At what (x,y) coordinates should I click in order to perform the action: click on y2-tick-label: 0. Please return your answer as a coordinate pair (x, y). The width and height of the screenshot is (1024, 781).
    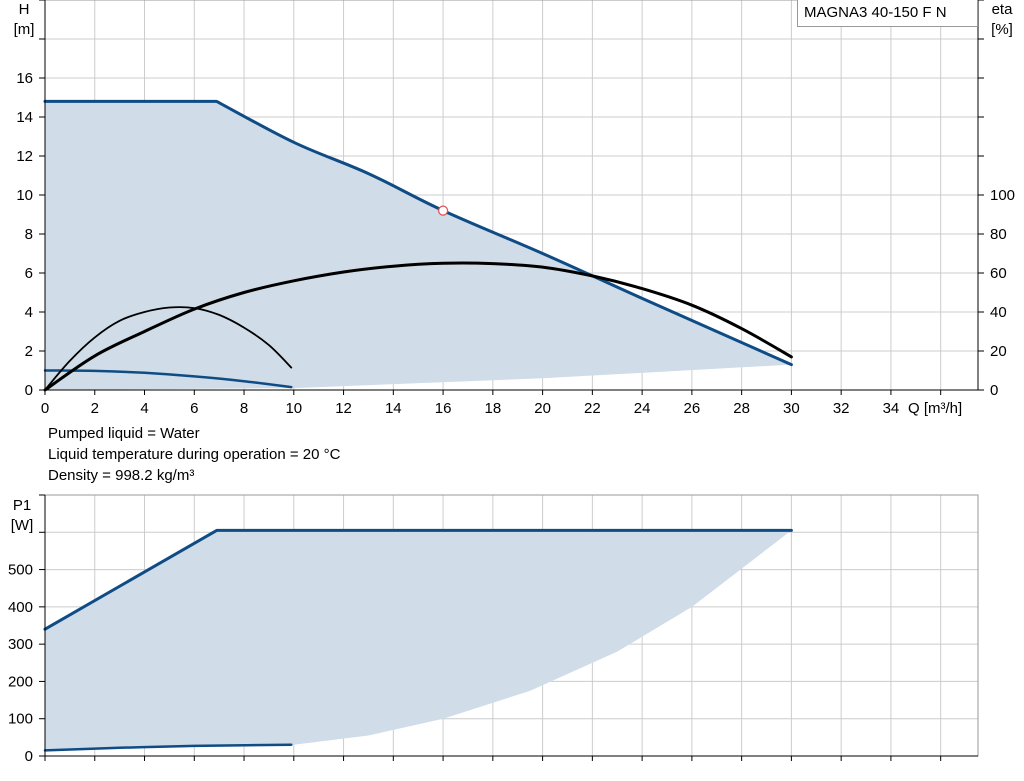
    Looking at the image, I should click on (994, 390).